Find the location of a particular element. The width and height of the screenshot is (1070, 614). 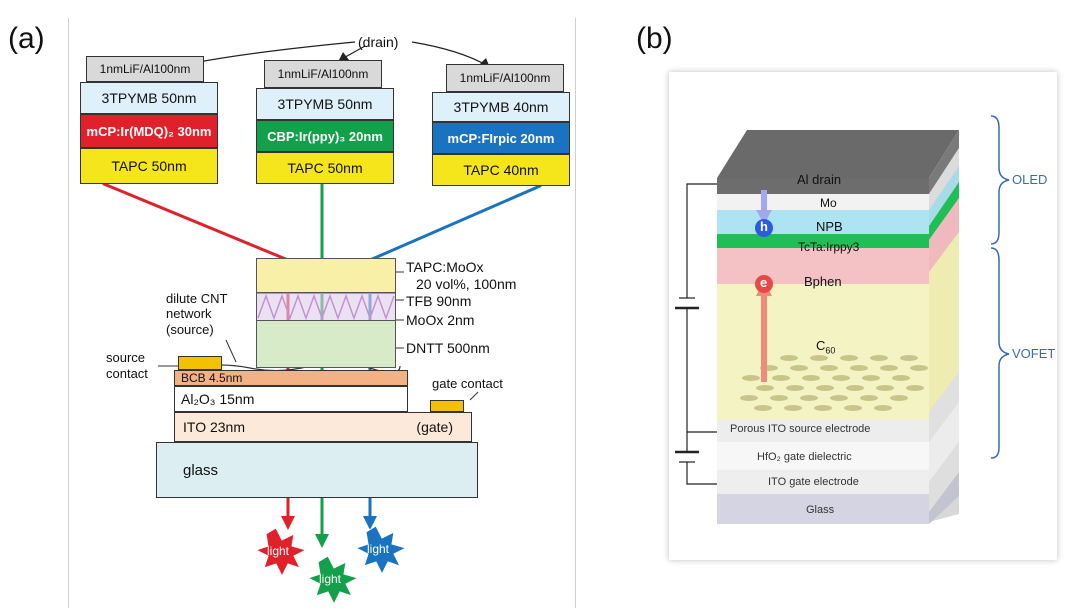

tfb-label: TFB 90nm is located at coordinates (439, 301).